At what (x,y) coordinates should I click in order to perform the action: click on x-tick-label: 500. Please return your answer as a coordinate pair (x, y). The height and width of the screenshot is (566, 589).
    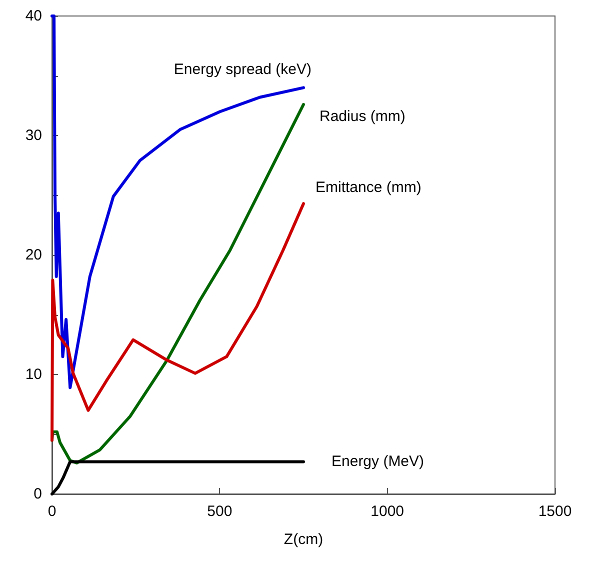
    Looking at the image, I should click on (219, 511).